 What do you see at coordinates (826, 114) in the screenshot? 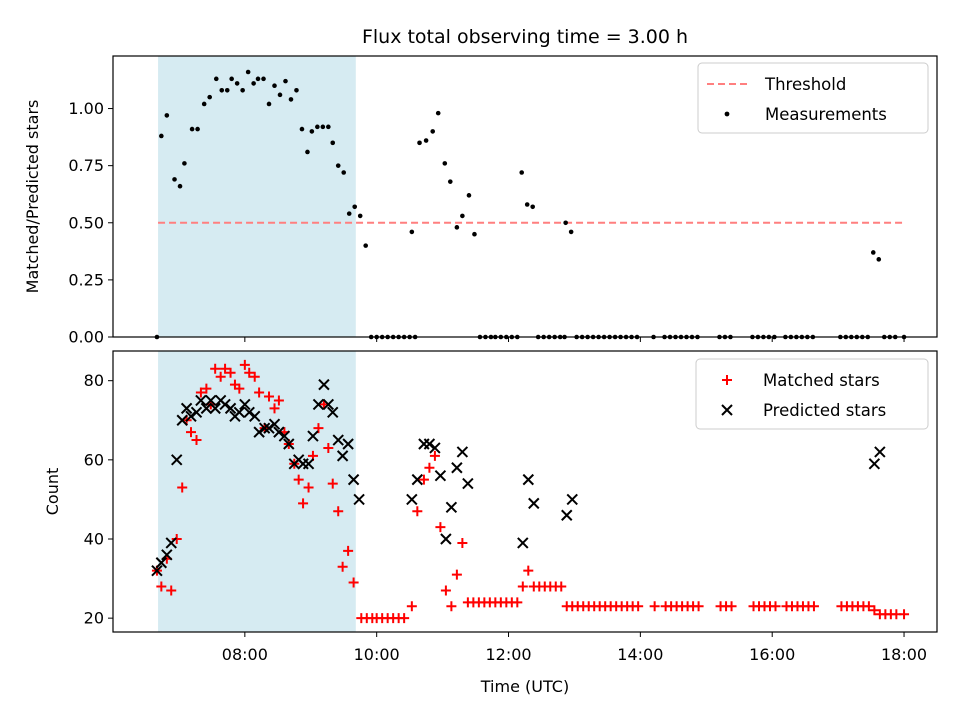
I see `measurements-legend-label: Measurements` at bounding box center [826, 114].